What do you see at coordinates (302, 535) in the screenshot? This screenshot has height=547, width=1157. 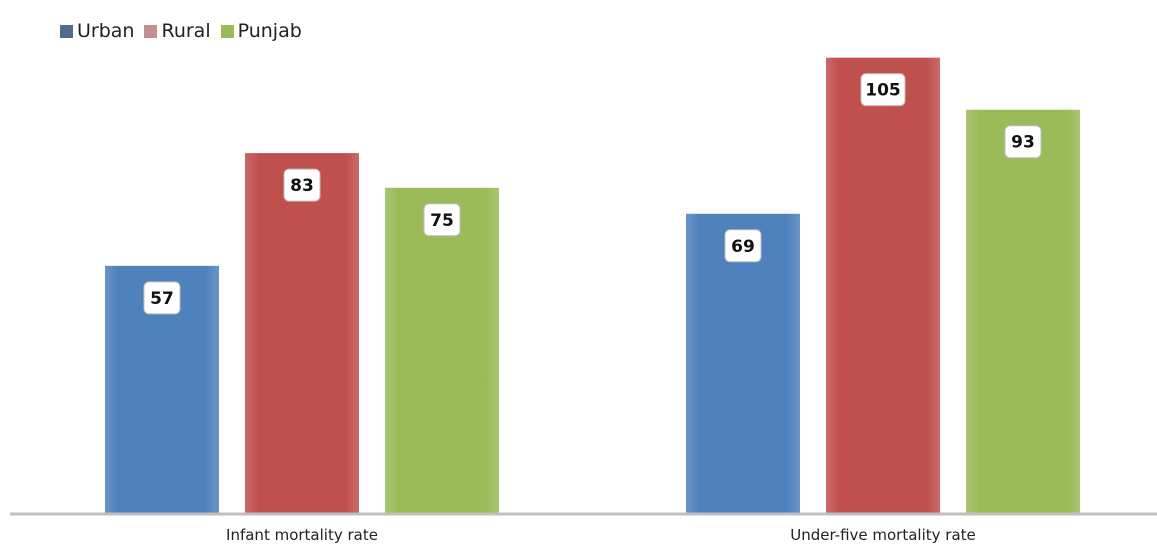 I see `x-axis-label-1: Infant mortality rate` at bounding box center [302, 535].